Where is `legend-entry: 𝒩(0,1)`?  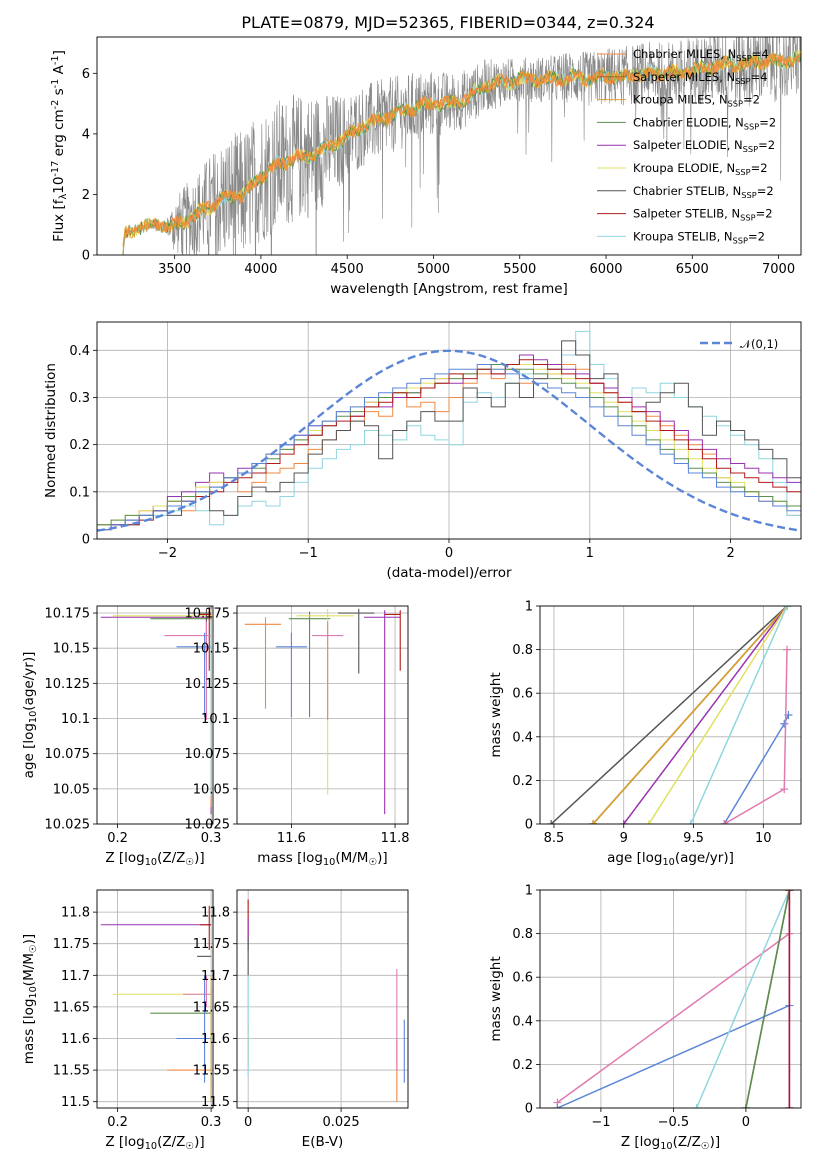 legend-entry: 𝒩(0,1) is located at coordinates (759, 344).